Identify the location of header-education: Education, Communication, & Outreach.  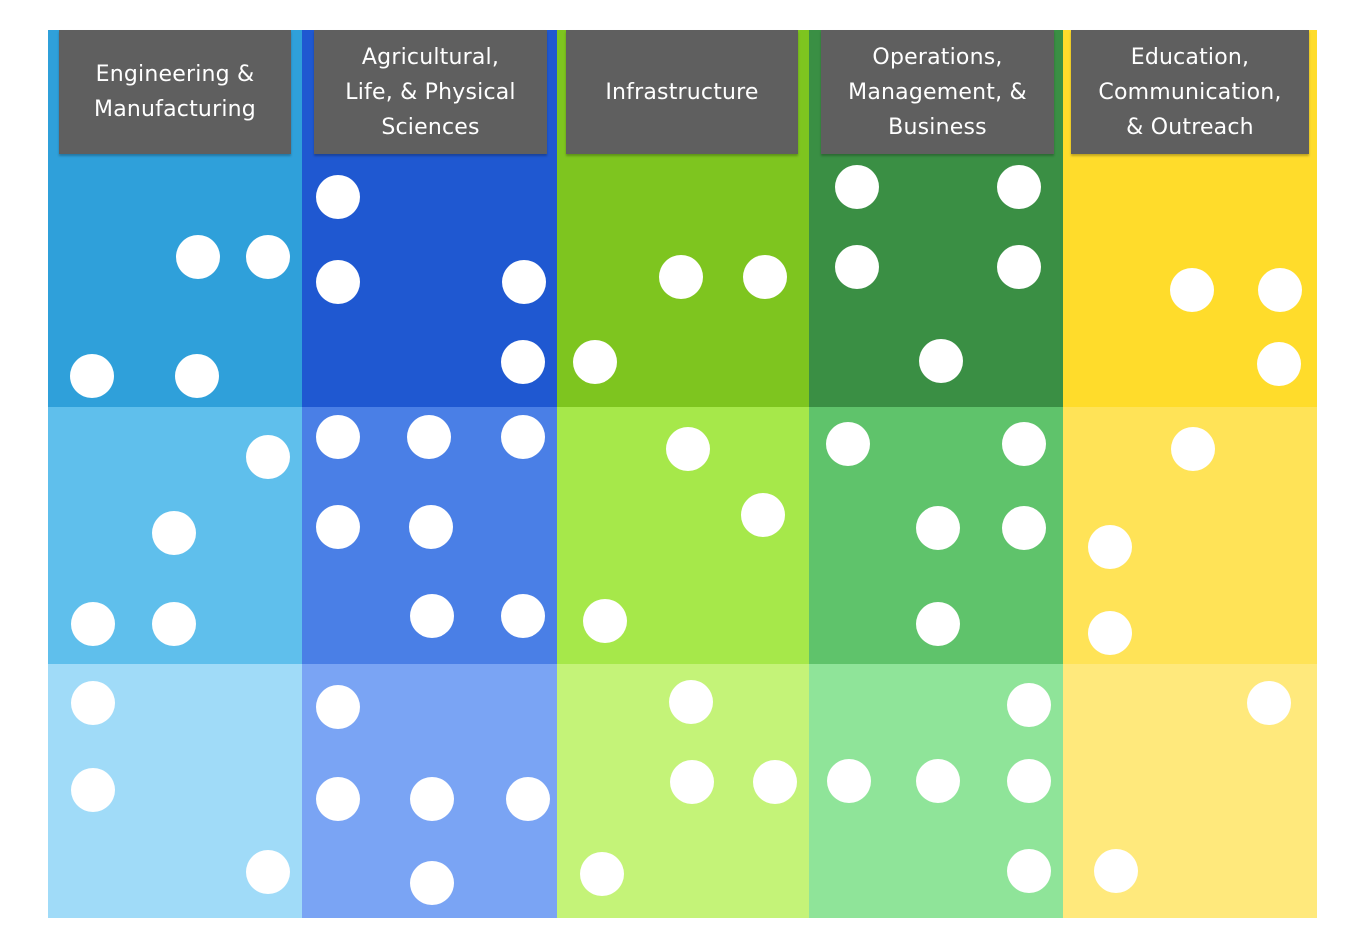
(1190, 92).